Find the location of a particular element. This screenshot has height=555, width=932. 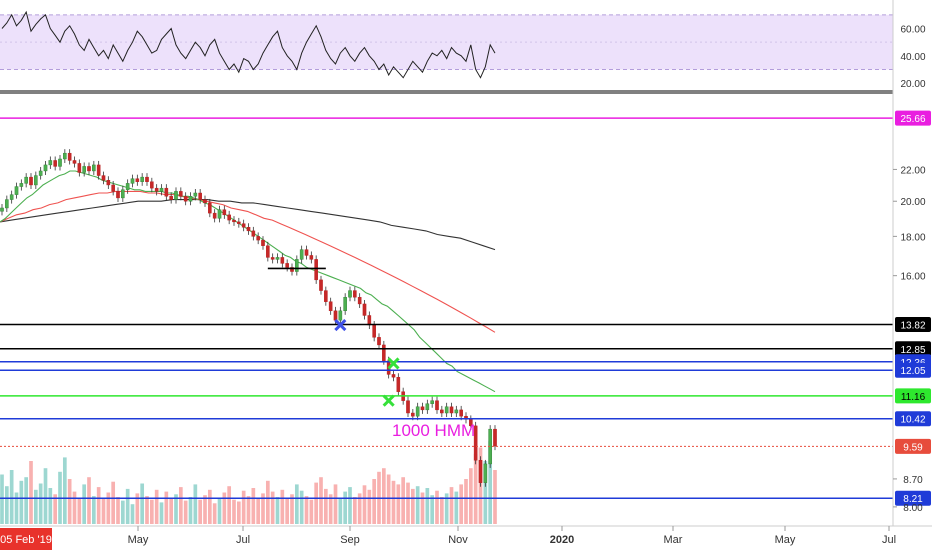

level-label: 12.05 is located at coordinates (912, 371).